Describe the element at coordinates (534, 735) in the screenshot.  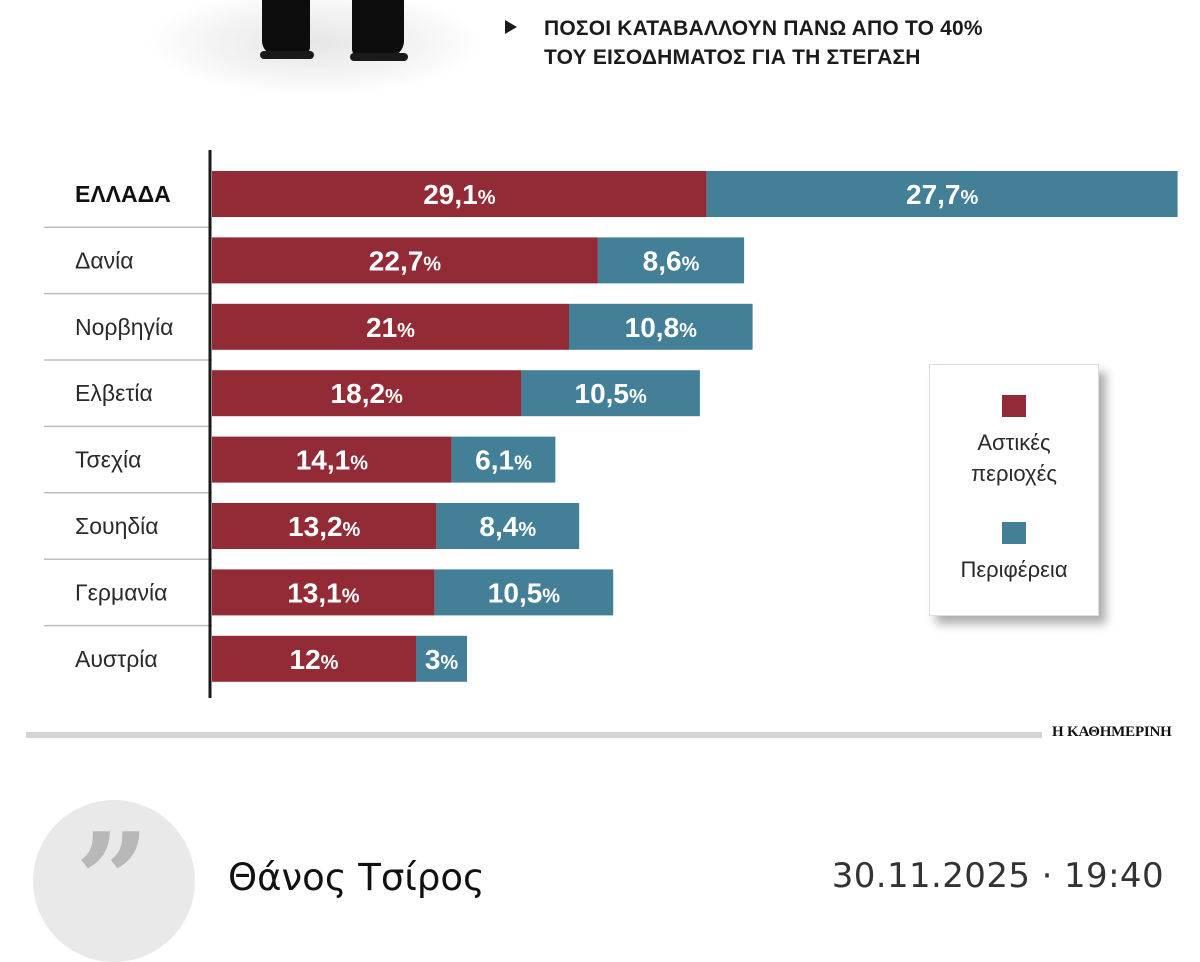
I see `footer-divider` at that location.